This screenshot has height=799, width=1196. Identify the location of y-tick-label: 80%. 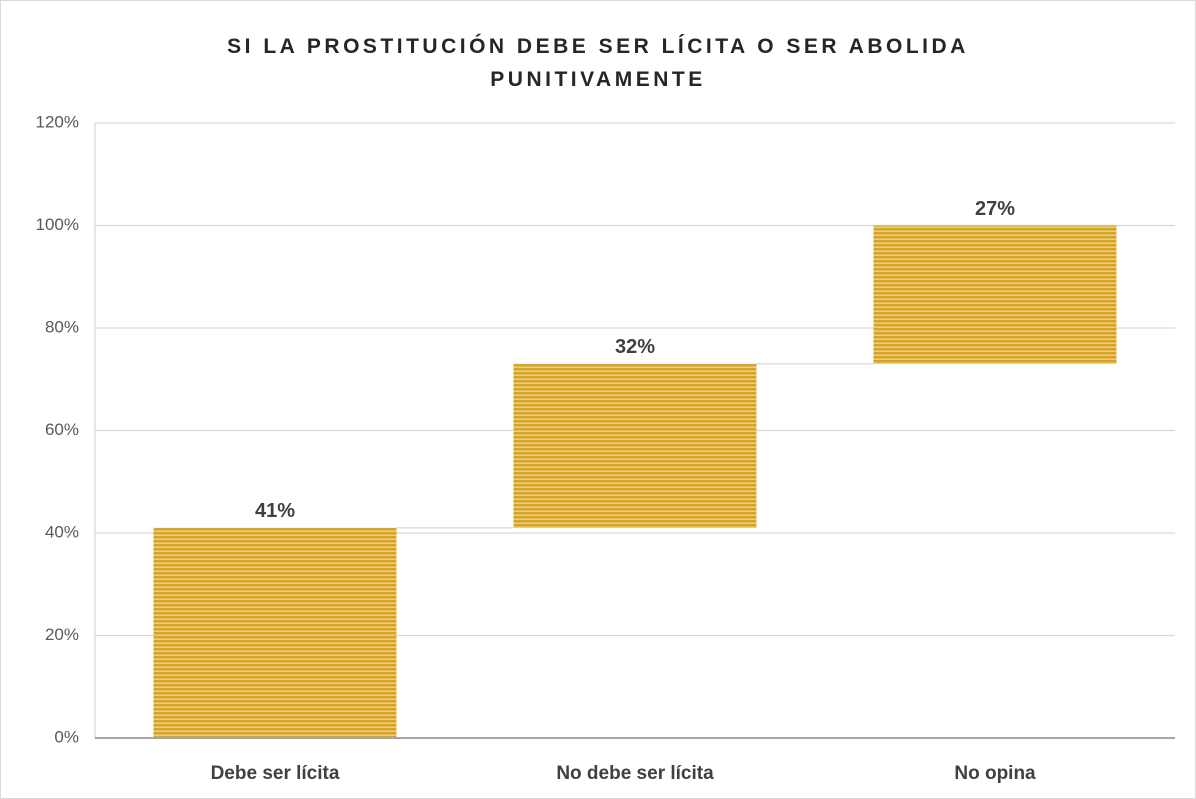
(62, 326).